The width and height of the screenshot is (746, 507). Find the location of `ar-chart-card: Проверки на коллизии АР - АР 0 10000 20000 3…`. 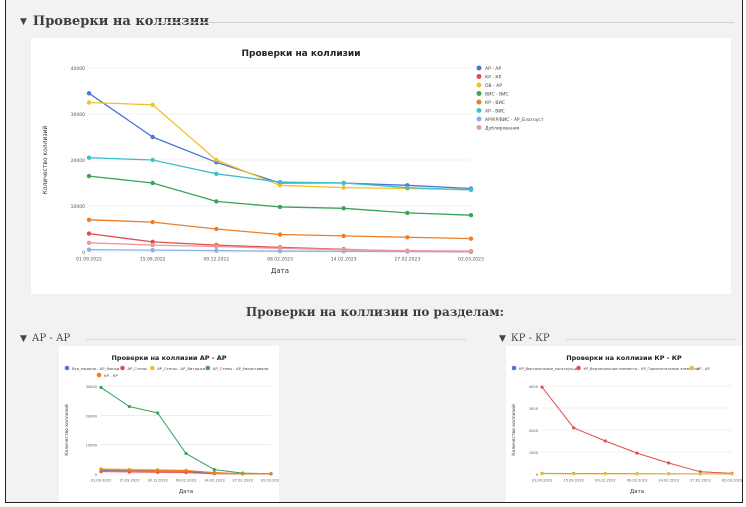

ar-chart-card: Проверки на коллизии АР - АР 0 10000 20000 3… is located at coordinates (170, 424).